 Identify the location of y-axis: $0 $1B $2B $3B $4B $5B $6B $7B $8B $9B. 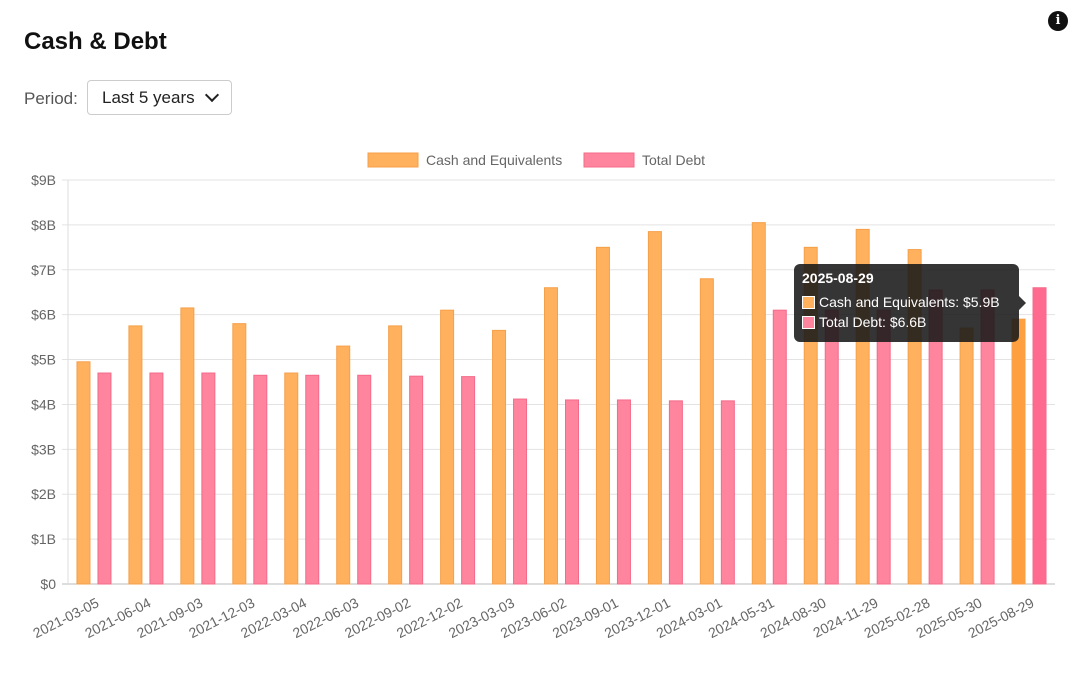
(43, 382).